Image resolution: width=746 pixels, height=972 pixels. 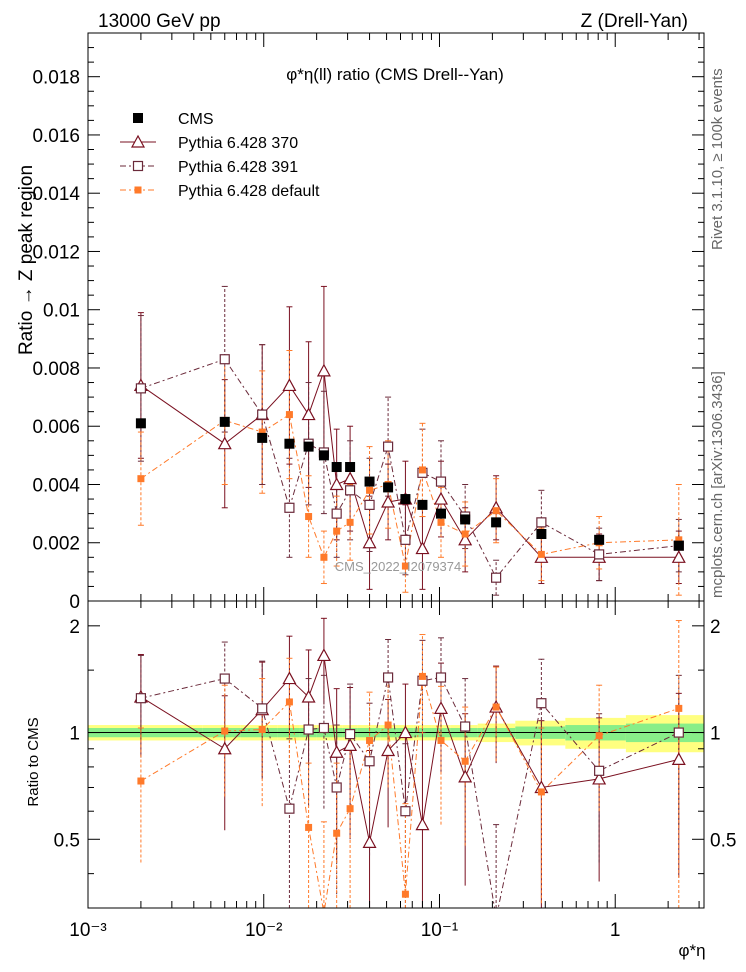 What do you see at coordinates (398, 566) in the screenshot?
I see `watermark: CMS_2022_I2079374` at bounding box center [398, 566].